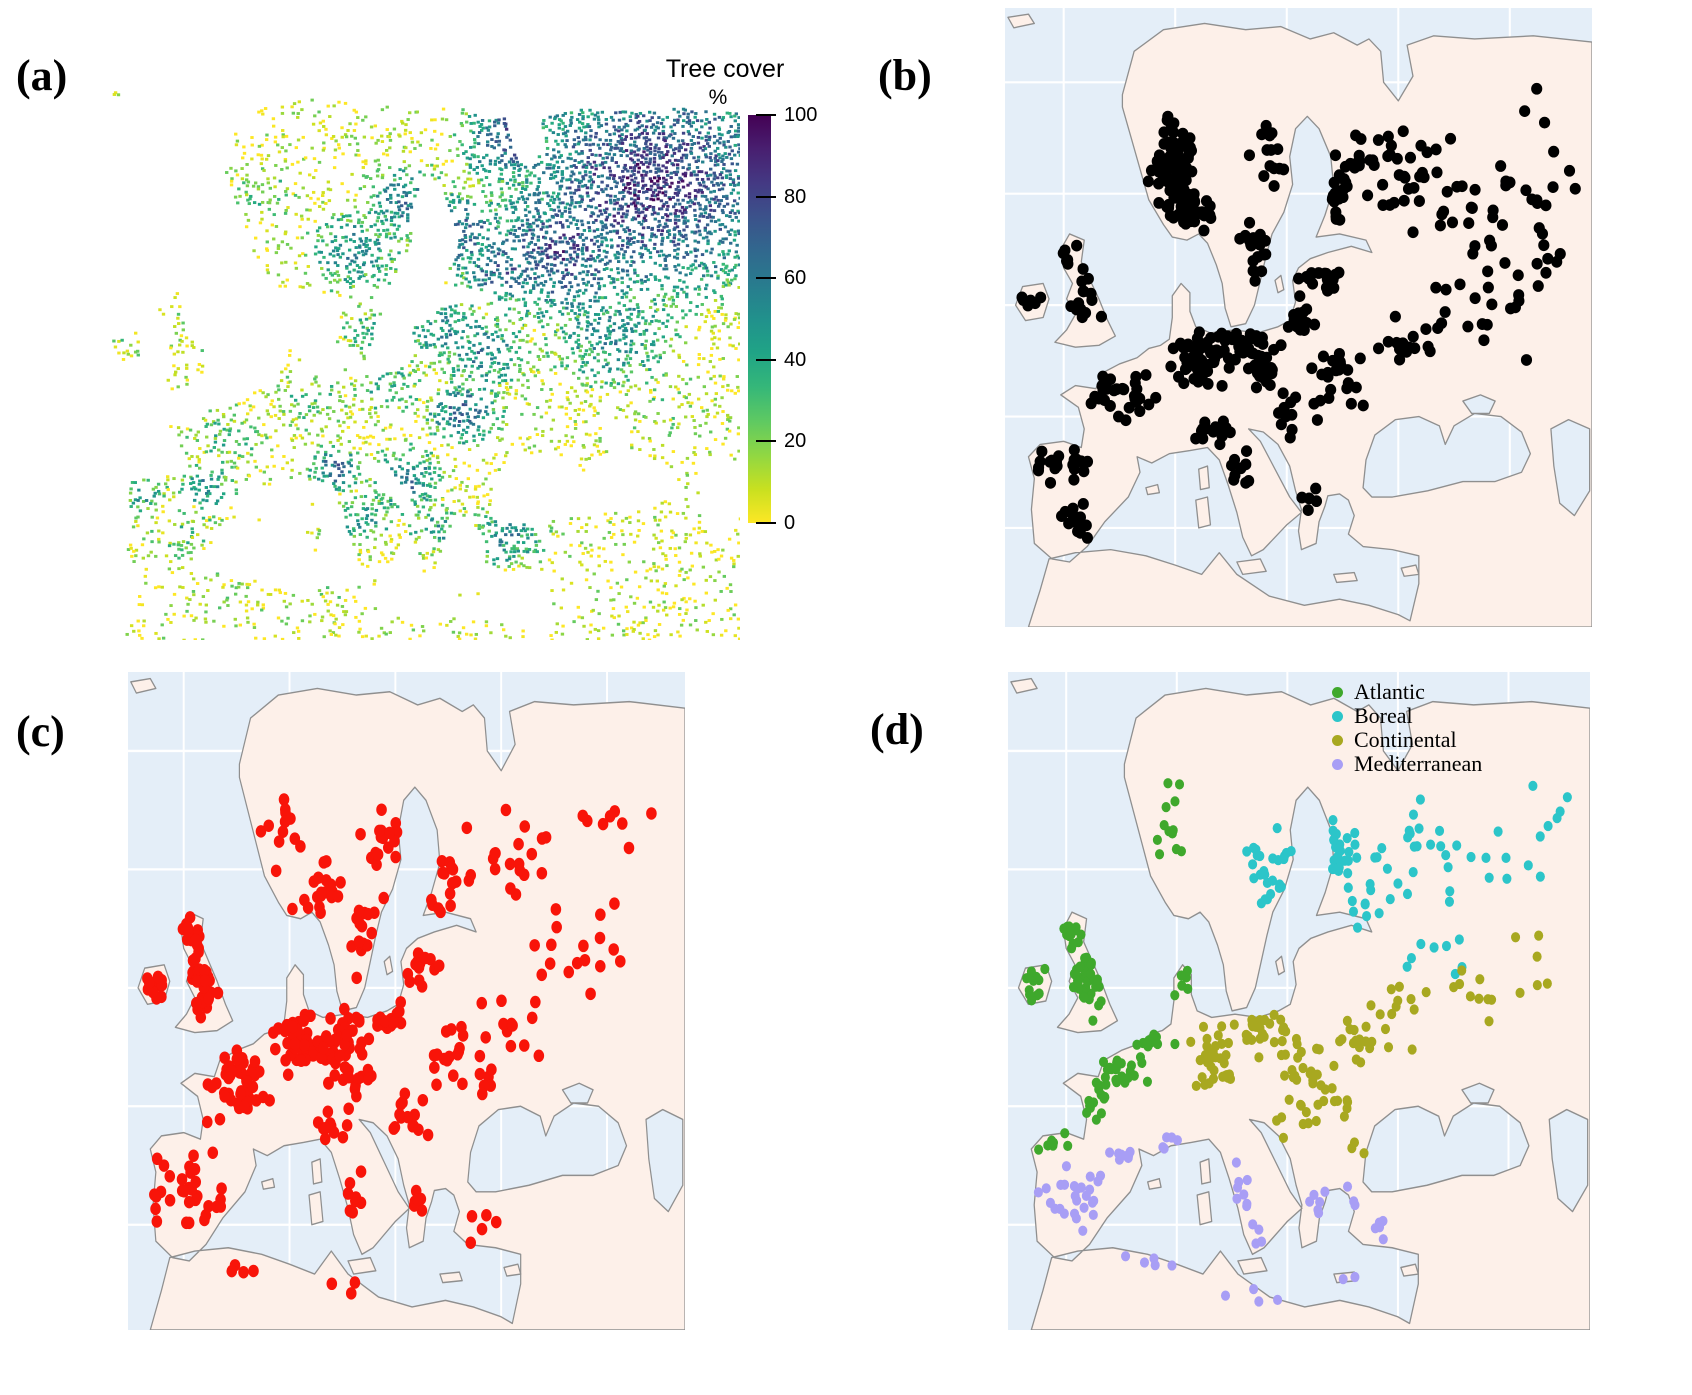 The height and width of the screenshot is (1395, 1692). What do you see at coordinates (766, 196) in the screenshot?
I see `colorbar-tick` at bounding box center [766, 196].